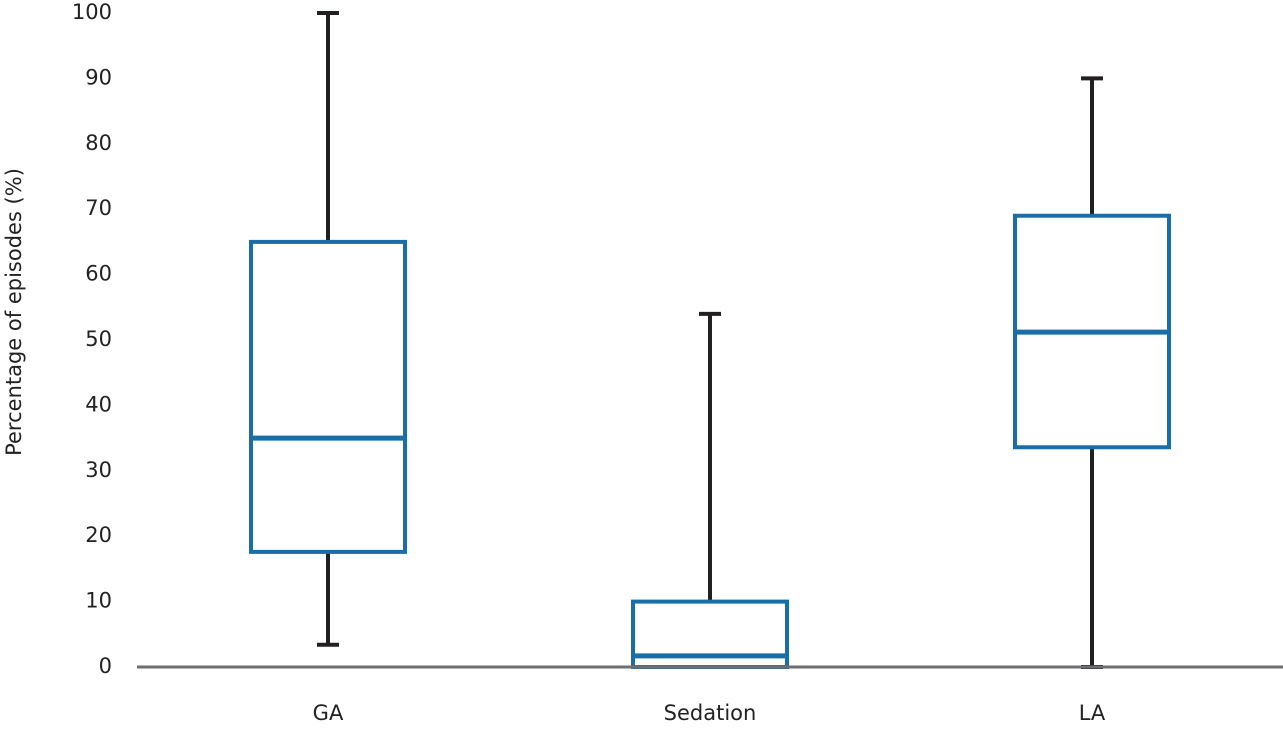 The image size is (1283, 730). What do you see at coordinates (328, 713) in the screenshot?
I see `x-tick-label: GA` at bounding box center [328, 713].